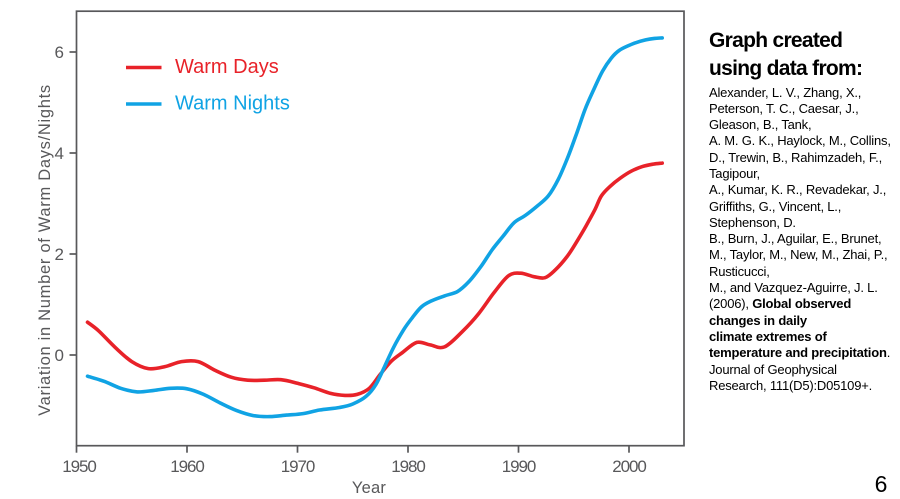  Describe the element at coordinates (232, 104) in the screenshot. I see `svg-text: Warm Nights` at that location.